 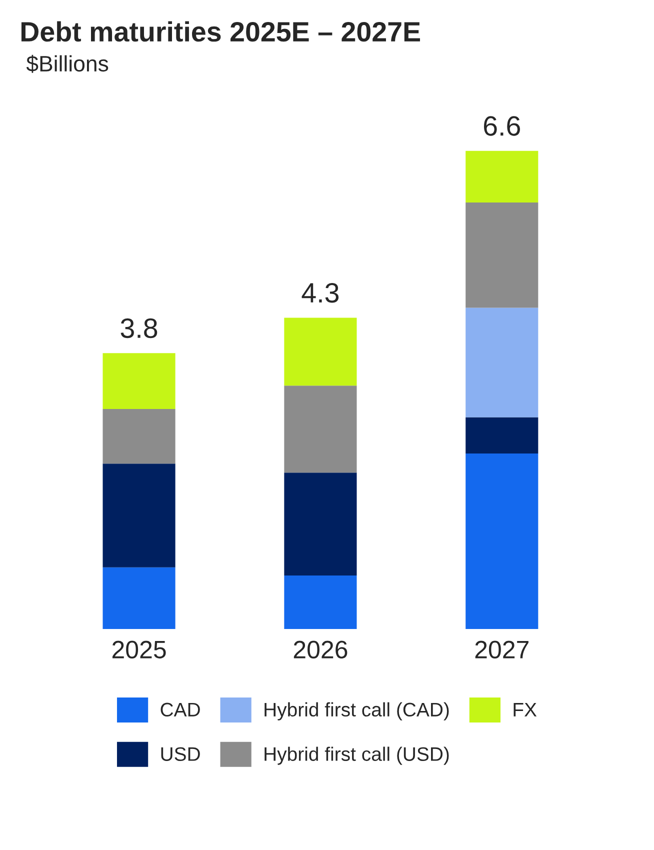 I want to click on chart-title: Debt maturities 2025E – 2027E, so click(x=220, y=31).